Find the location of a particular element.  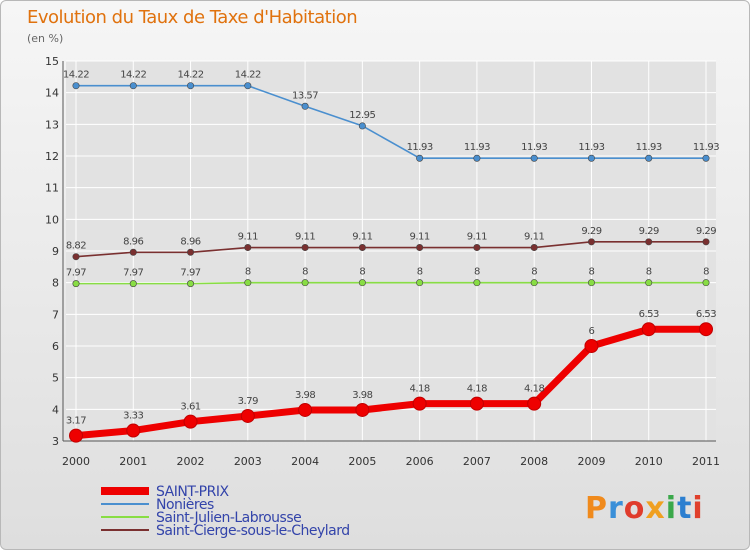

legend-label: Saint-Cierge-sous-le-Cheylard is located at coordinates (253, 531).